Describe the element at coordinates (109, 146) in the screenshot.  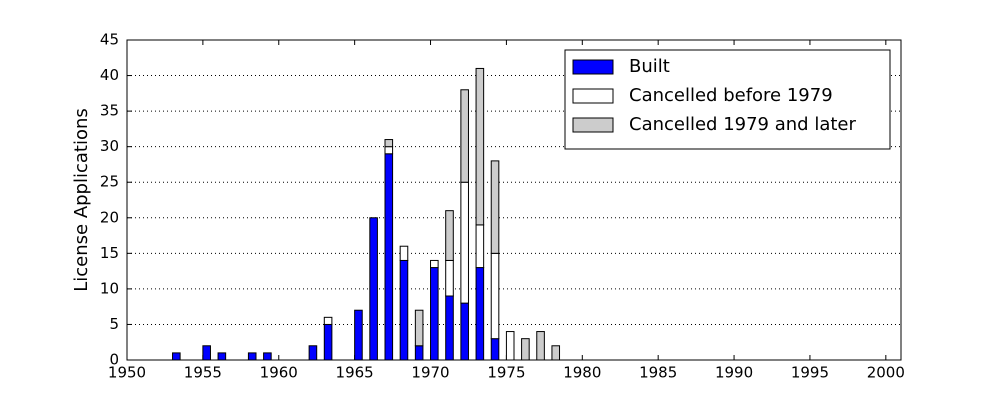
I see `y-tick-label: 30` at that location.